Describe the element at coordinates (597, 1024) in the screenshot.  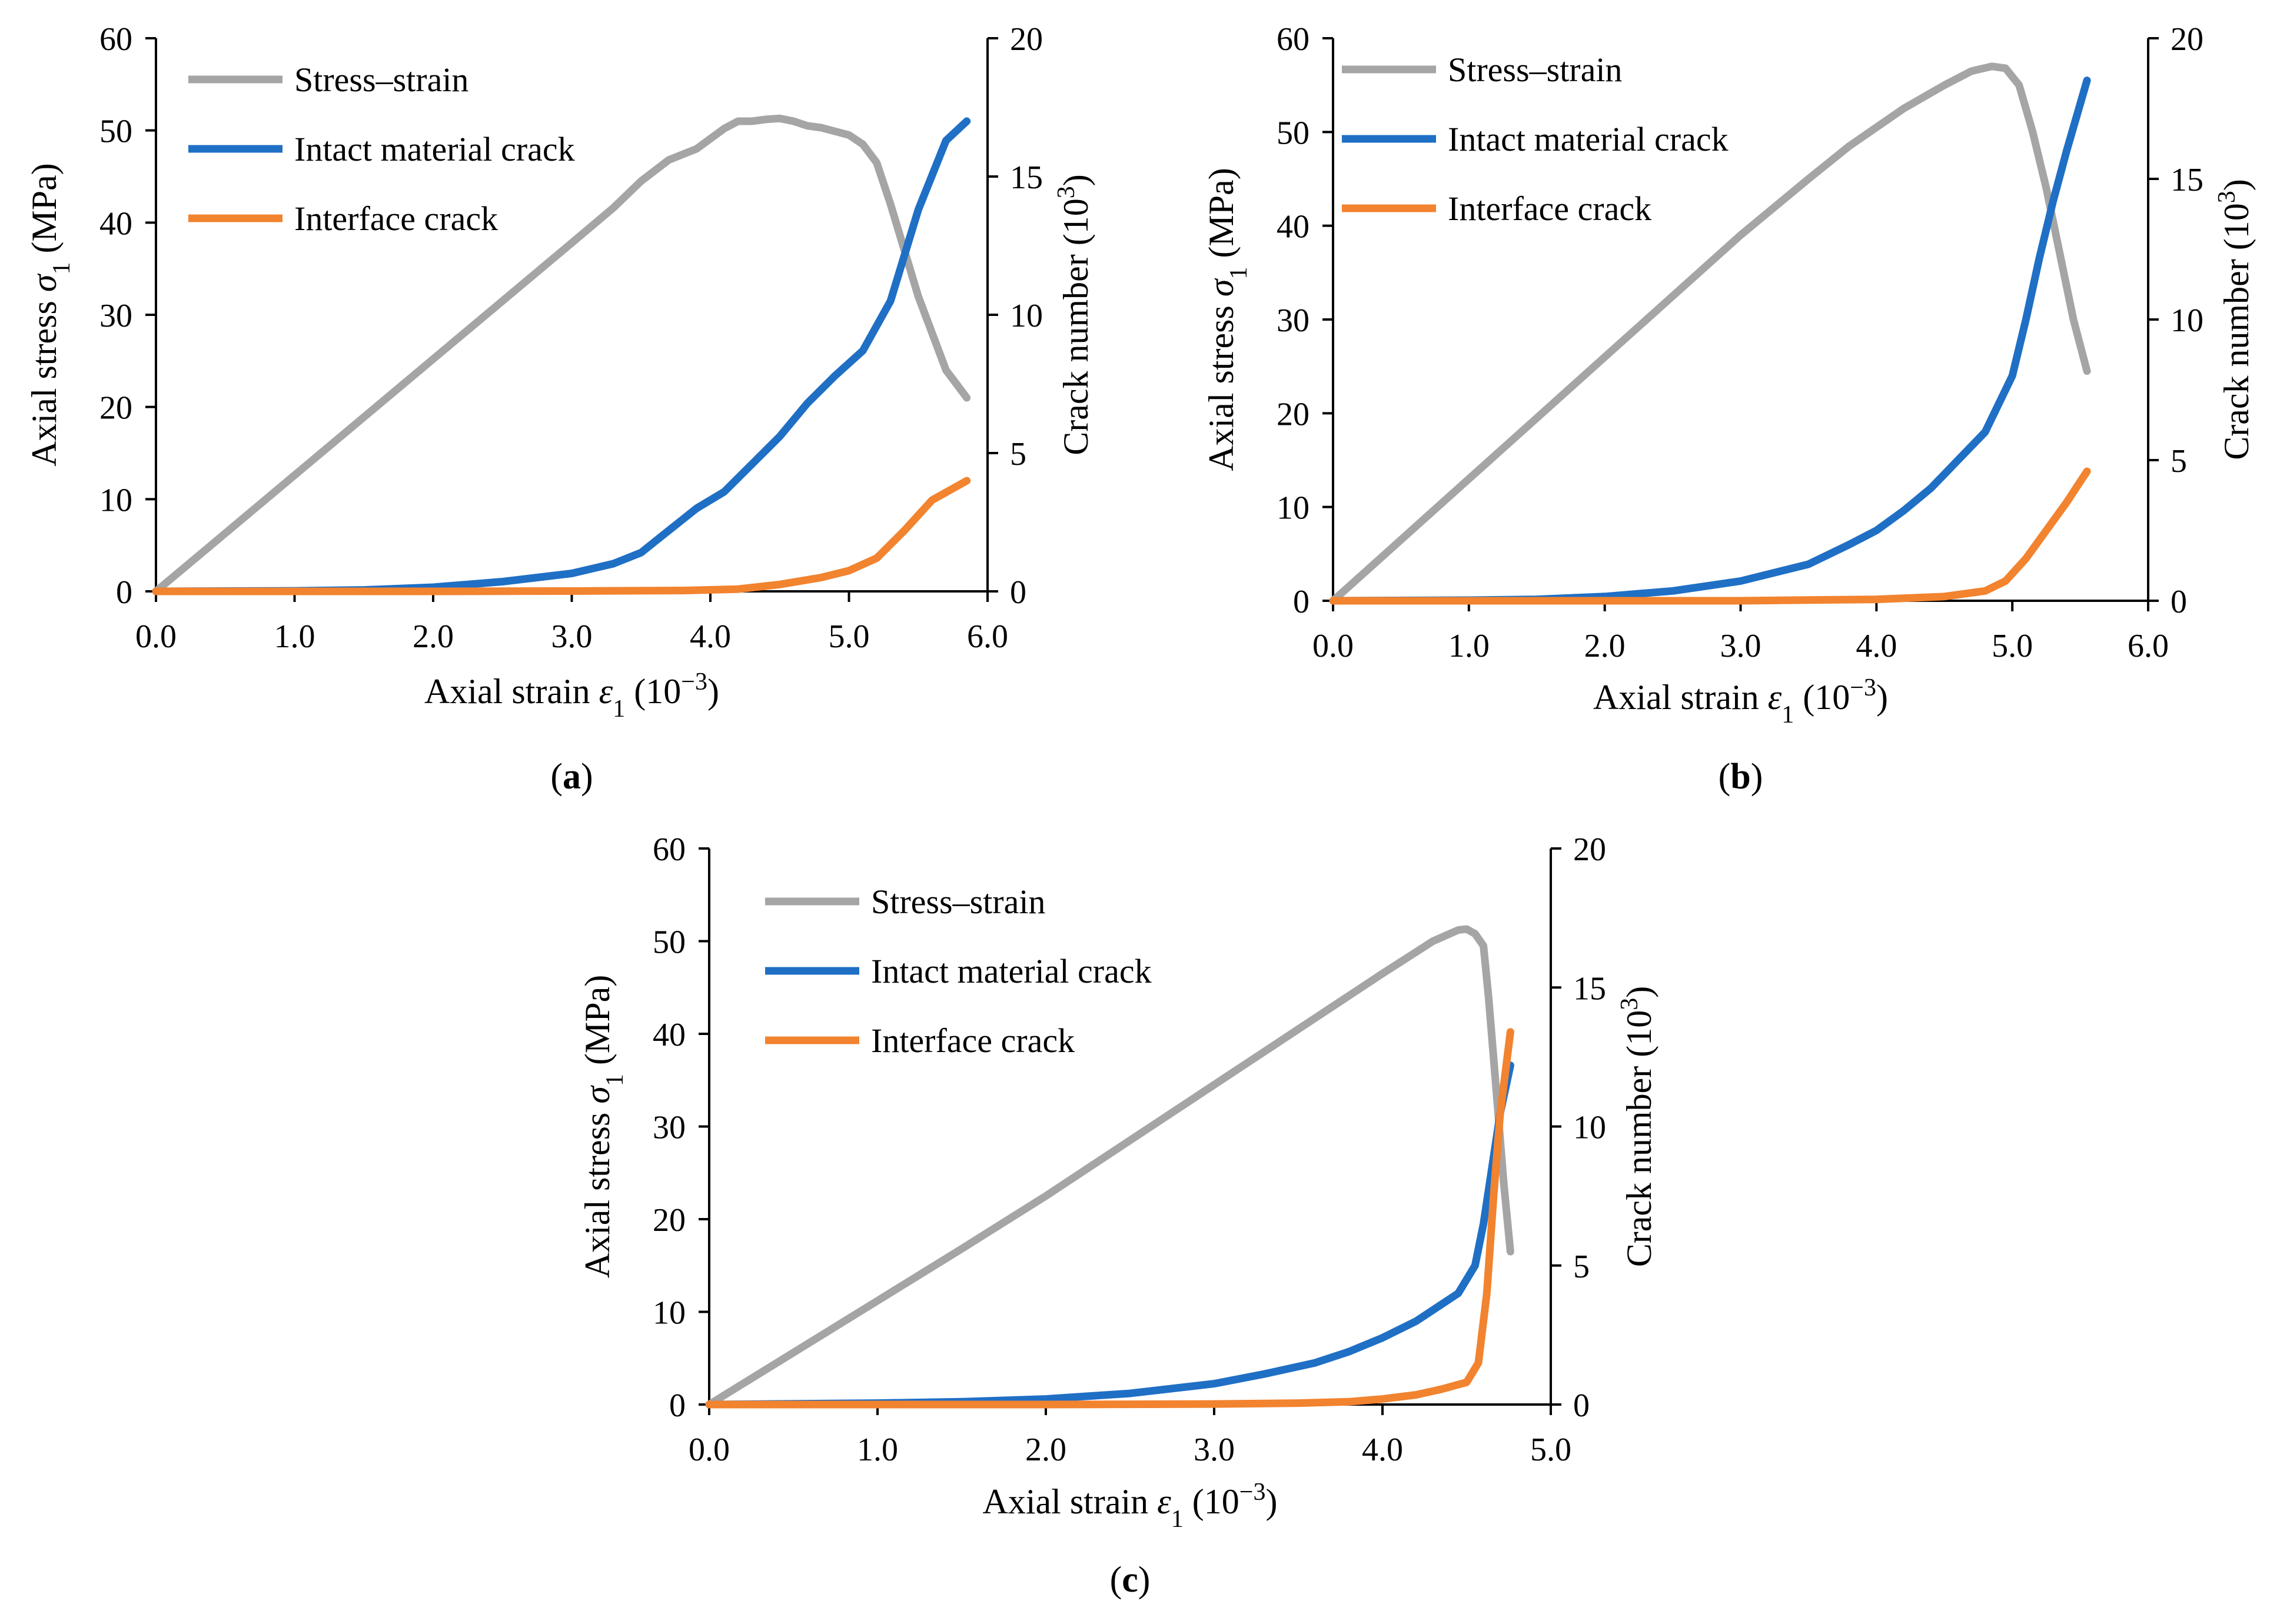
I see `y-left-axis-label-part: (MPa)` at that location.